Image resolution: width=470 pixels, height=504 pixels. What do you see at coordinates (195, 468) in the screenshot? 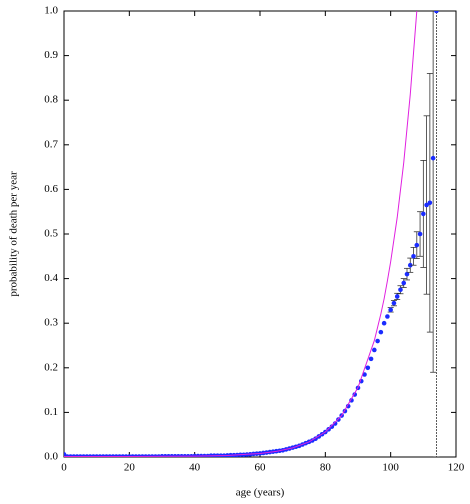
I see `x-tick-label: 40` at bounding box center [195, 468].